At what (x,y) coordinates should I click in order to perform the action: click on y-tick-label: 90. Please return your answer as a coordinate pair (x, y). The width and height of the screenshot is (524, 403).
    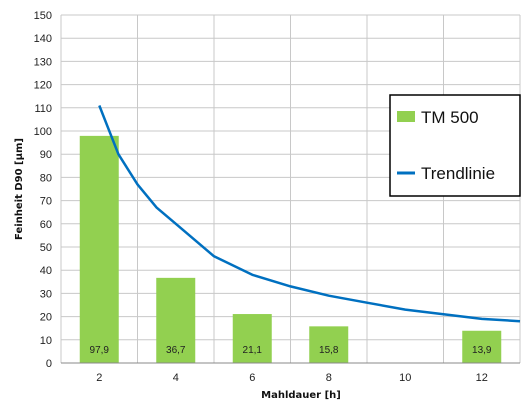
    Looking at the image, I should click on (46, 155).